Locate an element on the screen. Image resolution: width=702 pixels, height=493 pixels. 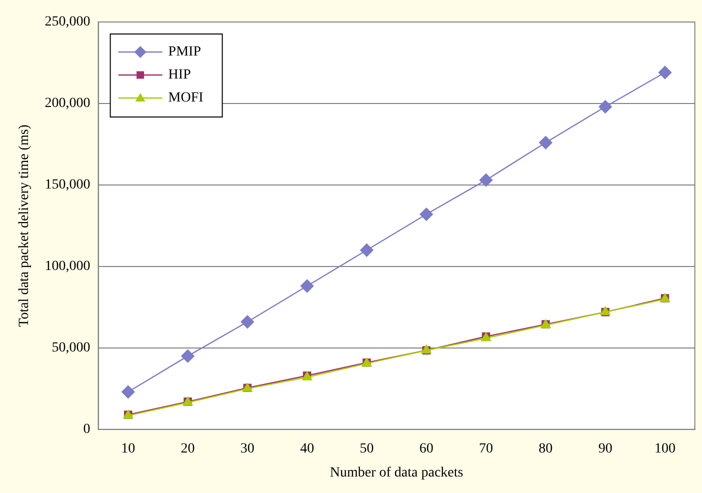
y-tick-label: 0 is located at coordinates (86, 430).